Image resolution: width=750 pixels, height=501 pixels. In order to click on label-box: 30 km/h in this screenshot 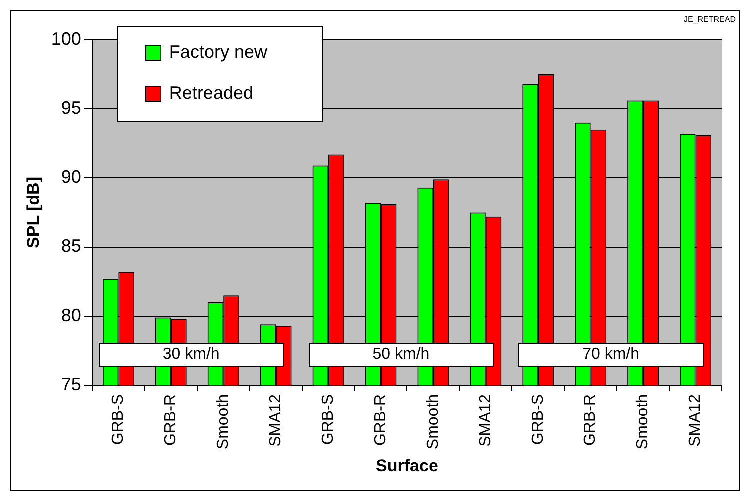, I will do `click(191, 355)`.